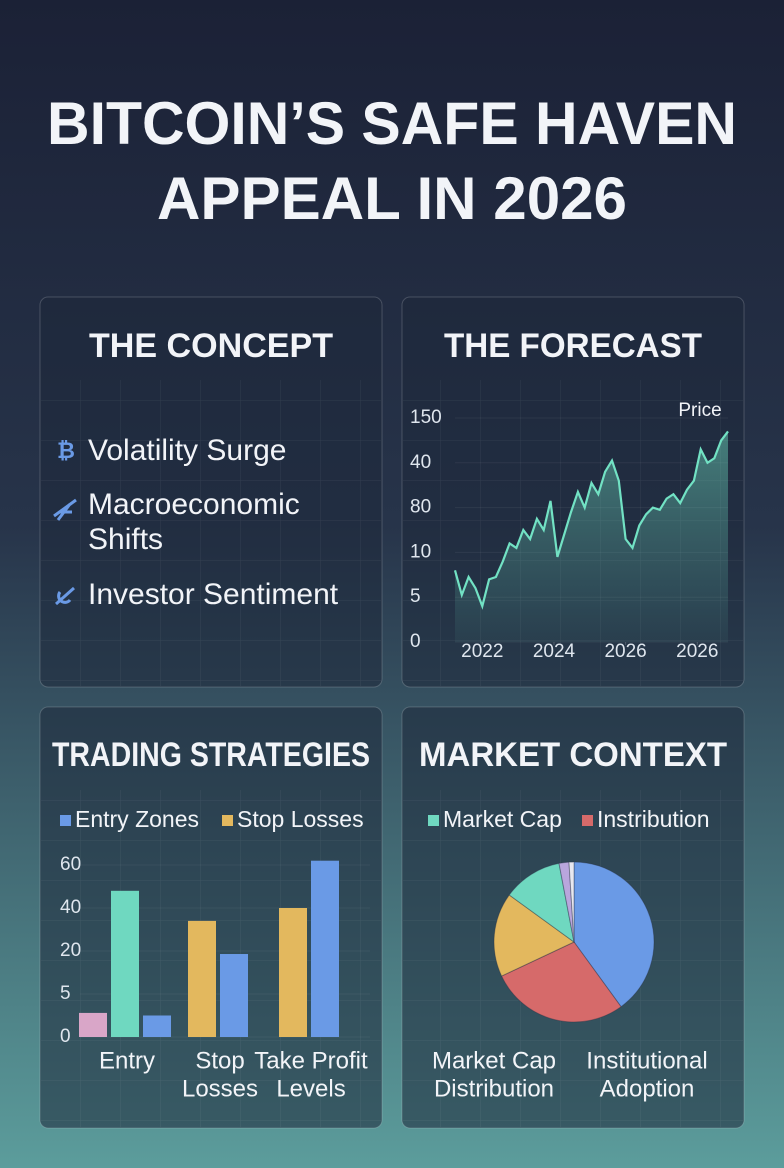  I want to click on panel-title: MARKET CONTEXT, so click(573, 755).